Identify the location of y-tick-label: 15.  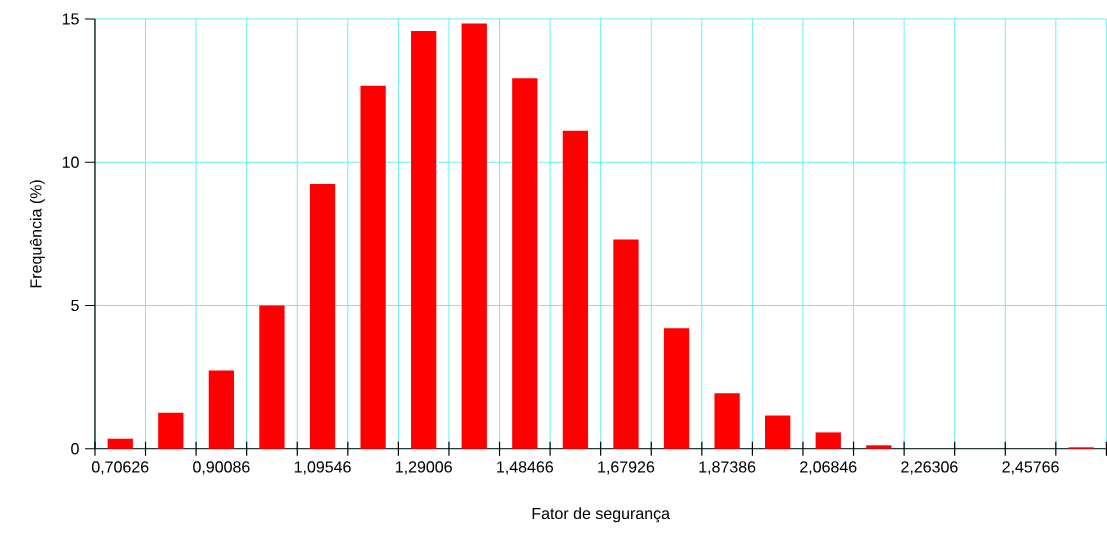
(70, 19).